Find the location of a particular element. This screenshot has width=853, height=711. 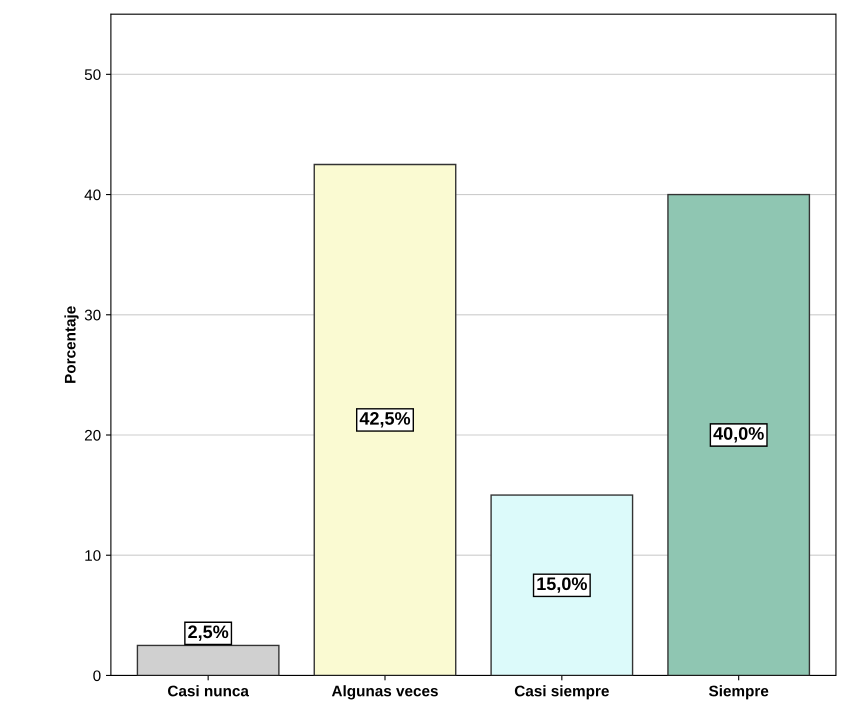

data-label: 2,5% is located at coordinates (208, 633).